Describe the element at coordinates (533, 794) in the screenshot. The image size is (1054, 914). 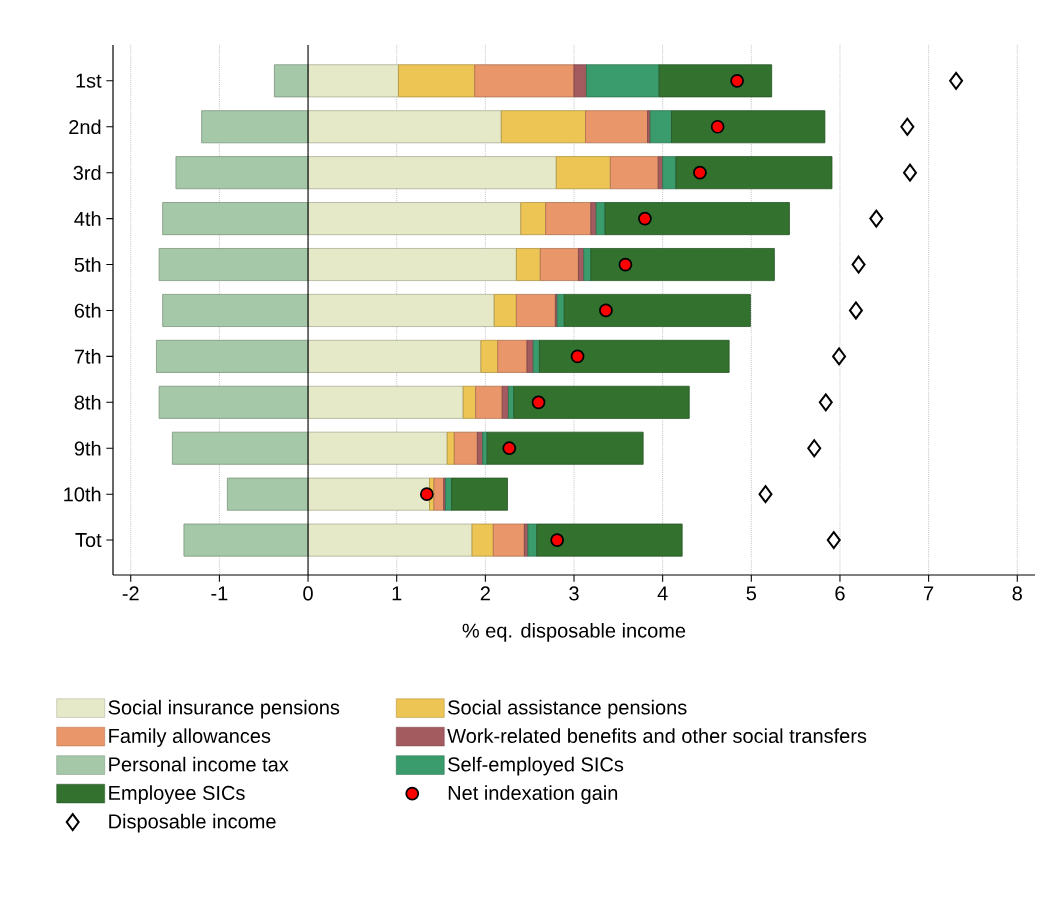
I see `legend-label: Net indexation gain` at that location.